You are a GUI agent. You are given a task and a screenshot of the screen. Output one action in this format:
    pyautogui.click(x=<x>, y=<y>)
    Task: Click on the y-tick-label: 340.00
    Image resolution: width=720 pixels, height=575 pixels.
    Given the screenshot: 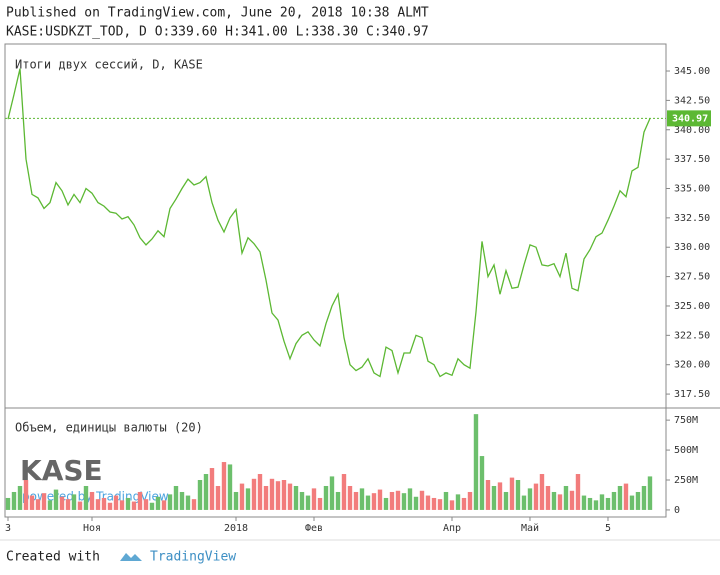 What is the action you would take?
    pyautogui.click(x=692, y=130)
    